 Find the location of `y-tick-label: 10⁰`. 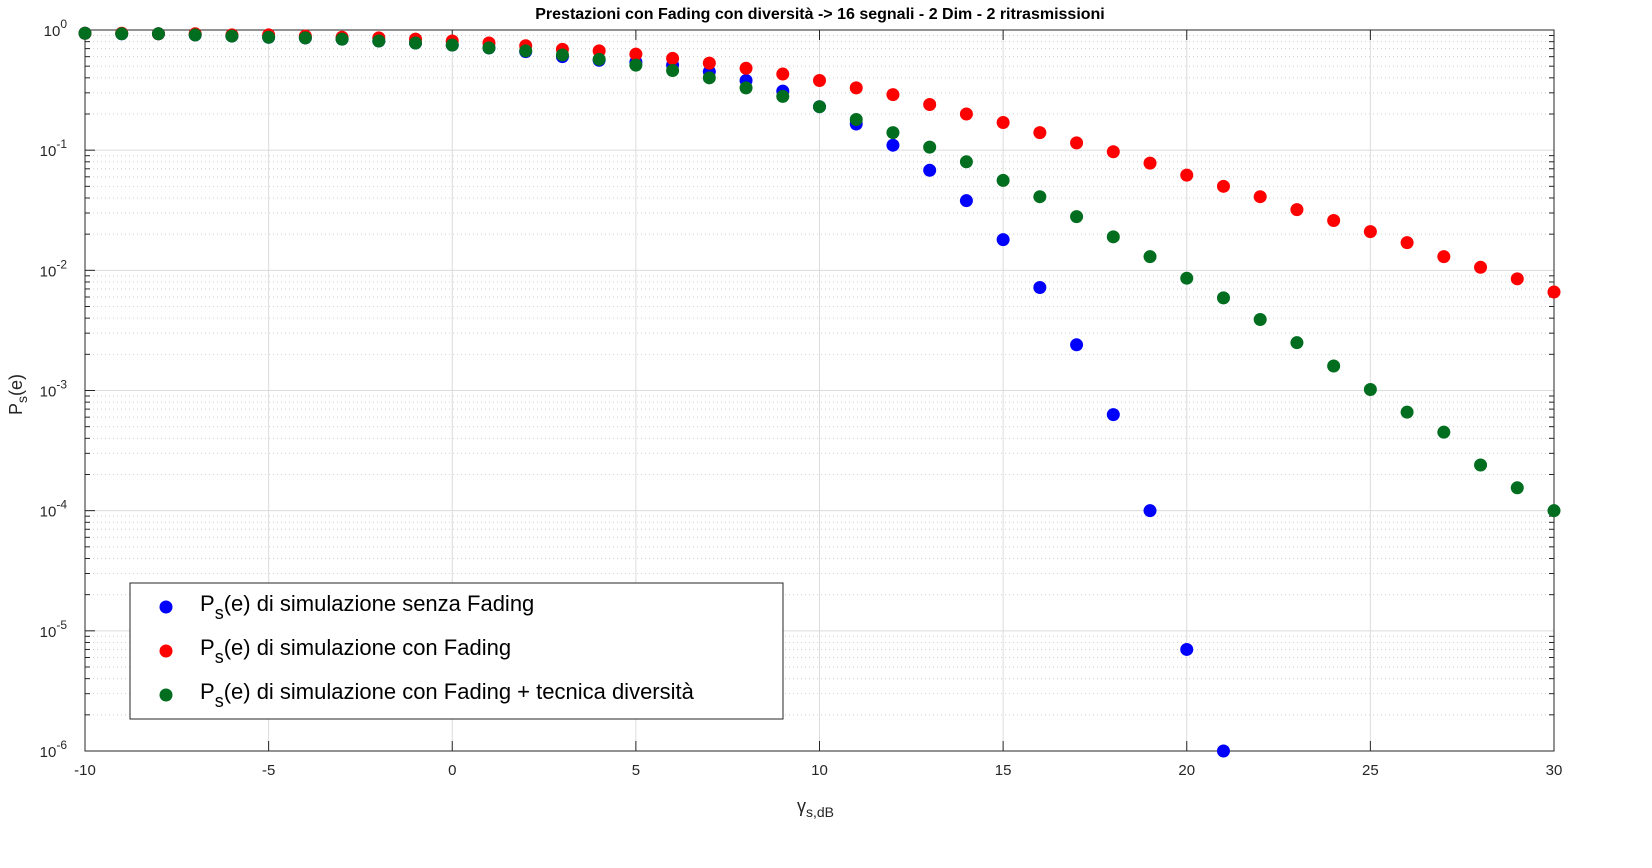

y-tick-label: 10⁰ is located at coordinates (56, 28).